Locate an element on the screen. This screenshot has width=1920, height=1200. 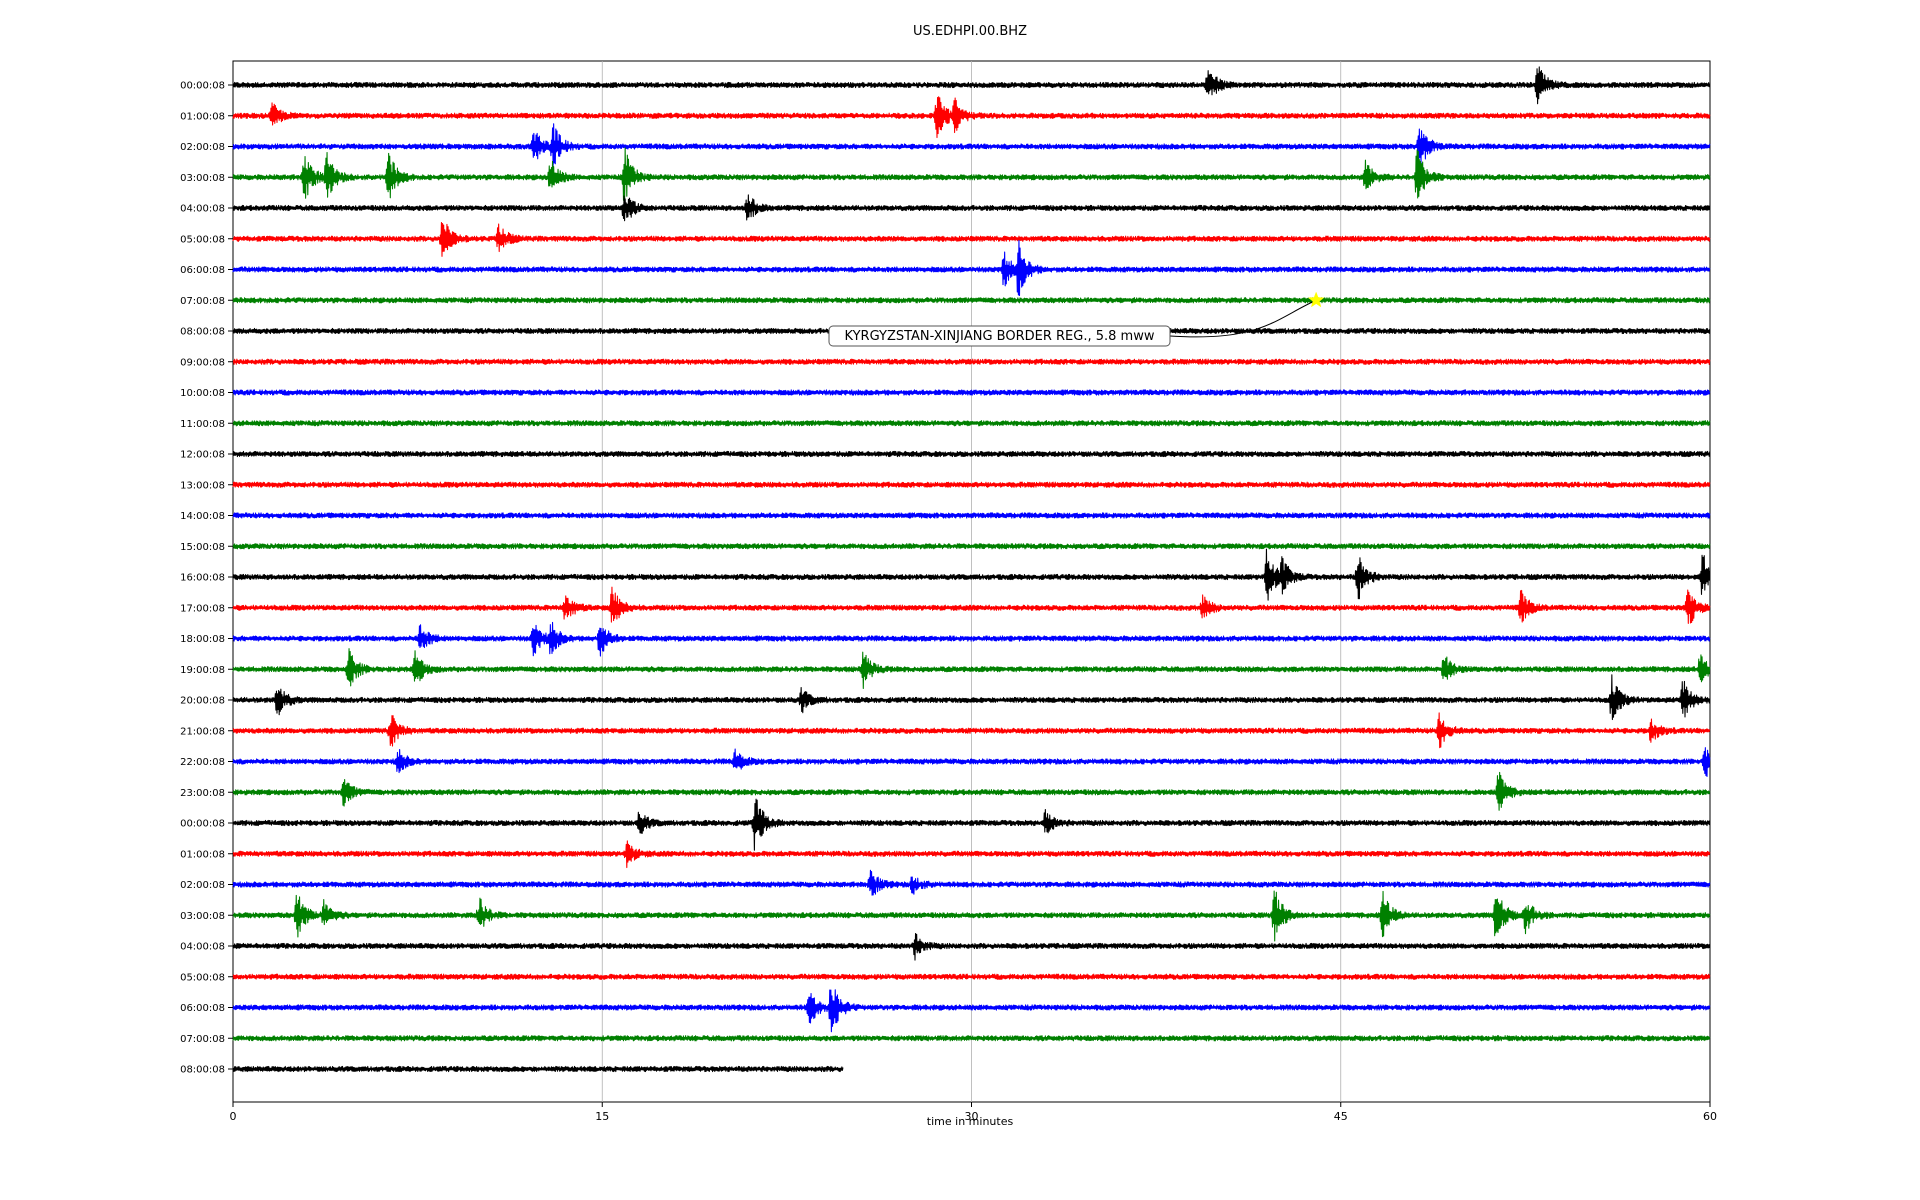
row-time-label: 15:00:08 is located at coordinates (202, 547).